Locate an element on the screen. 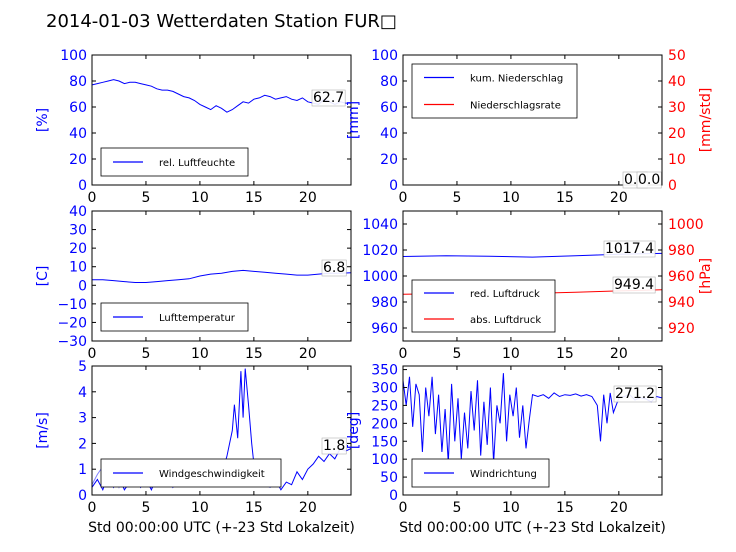 The image size is (736, 552). humidity-legend: rel. Luftfeuchte is located at coordinates (174, 162).